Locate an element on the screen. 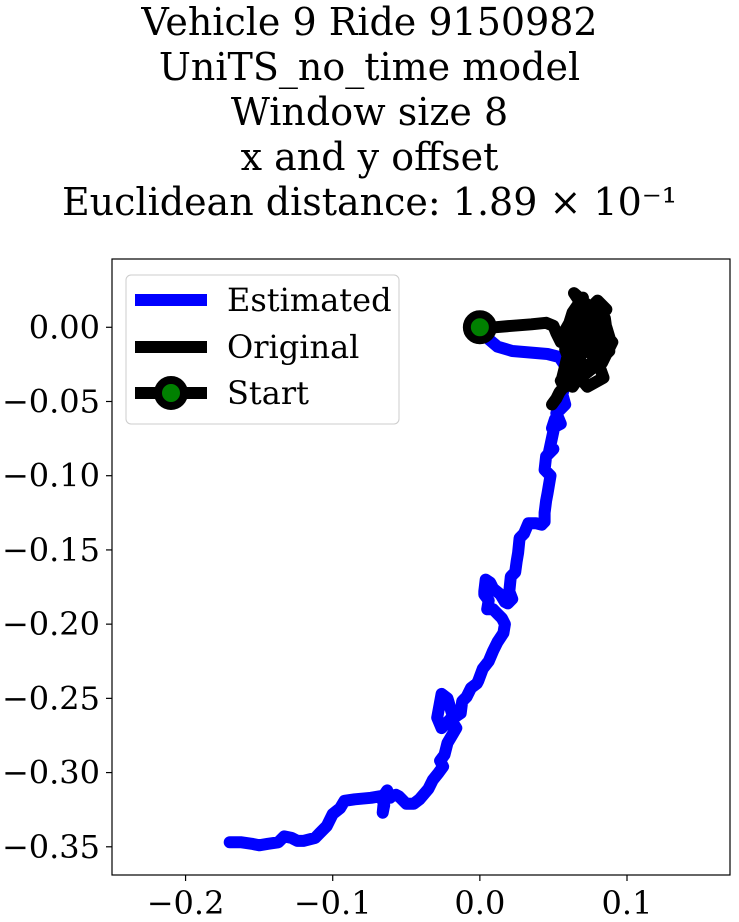  y-tick-label: −0.05 is located at coordinates (51, 401).